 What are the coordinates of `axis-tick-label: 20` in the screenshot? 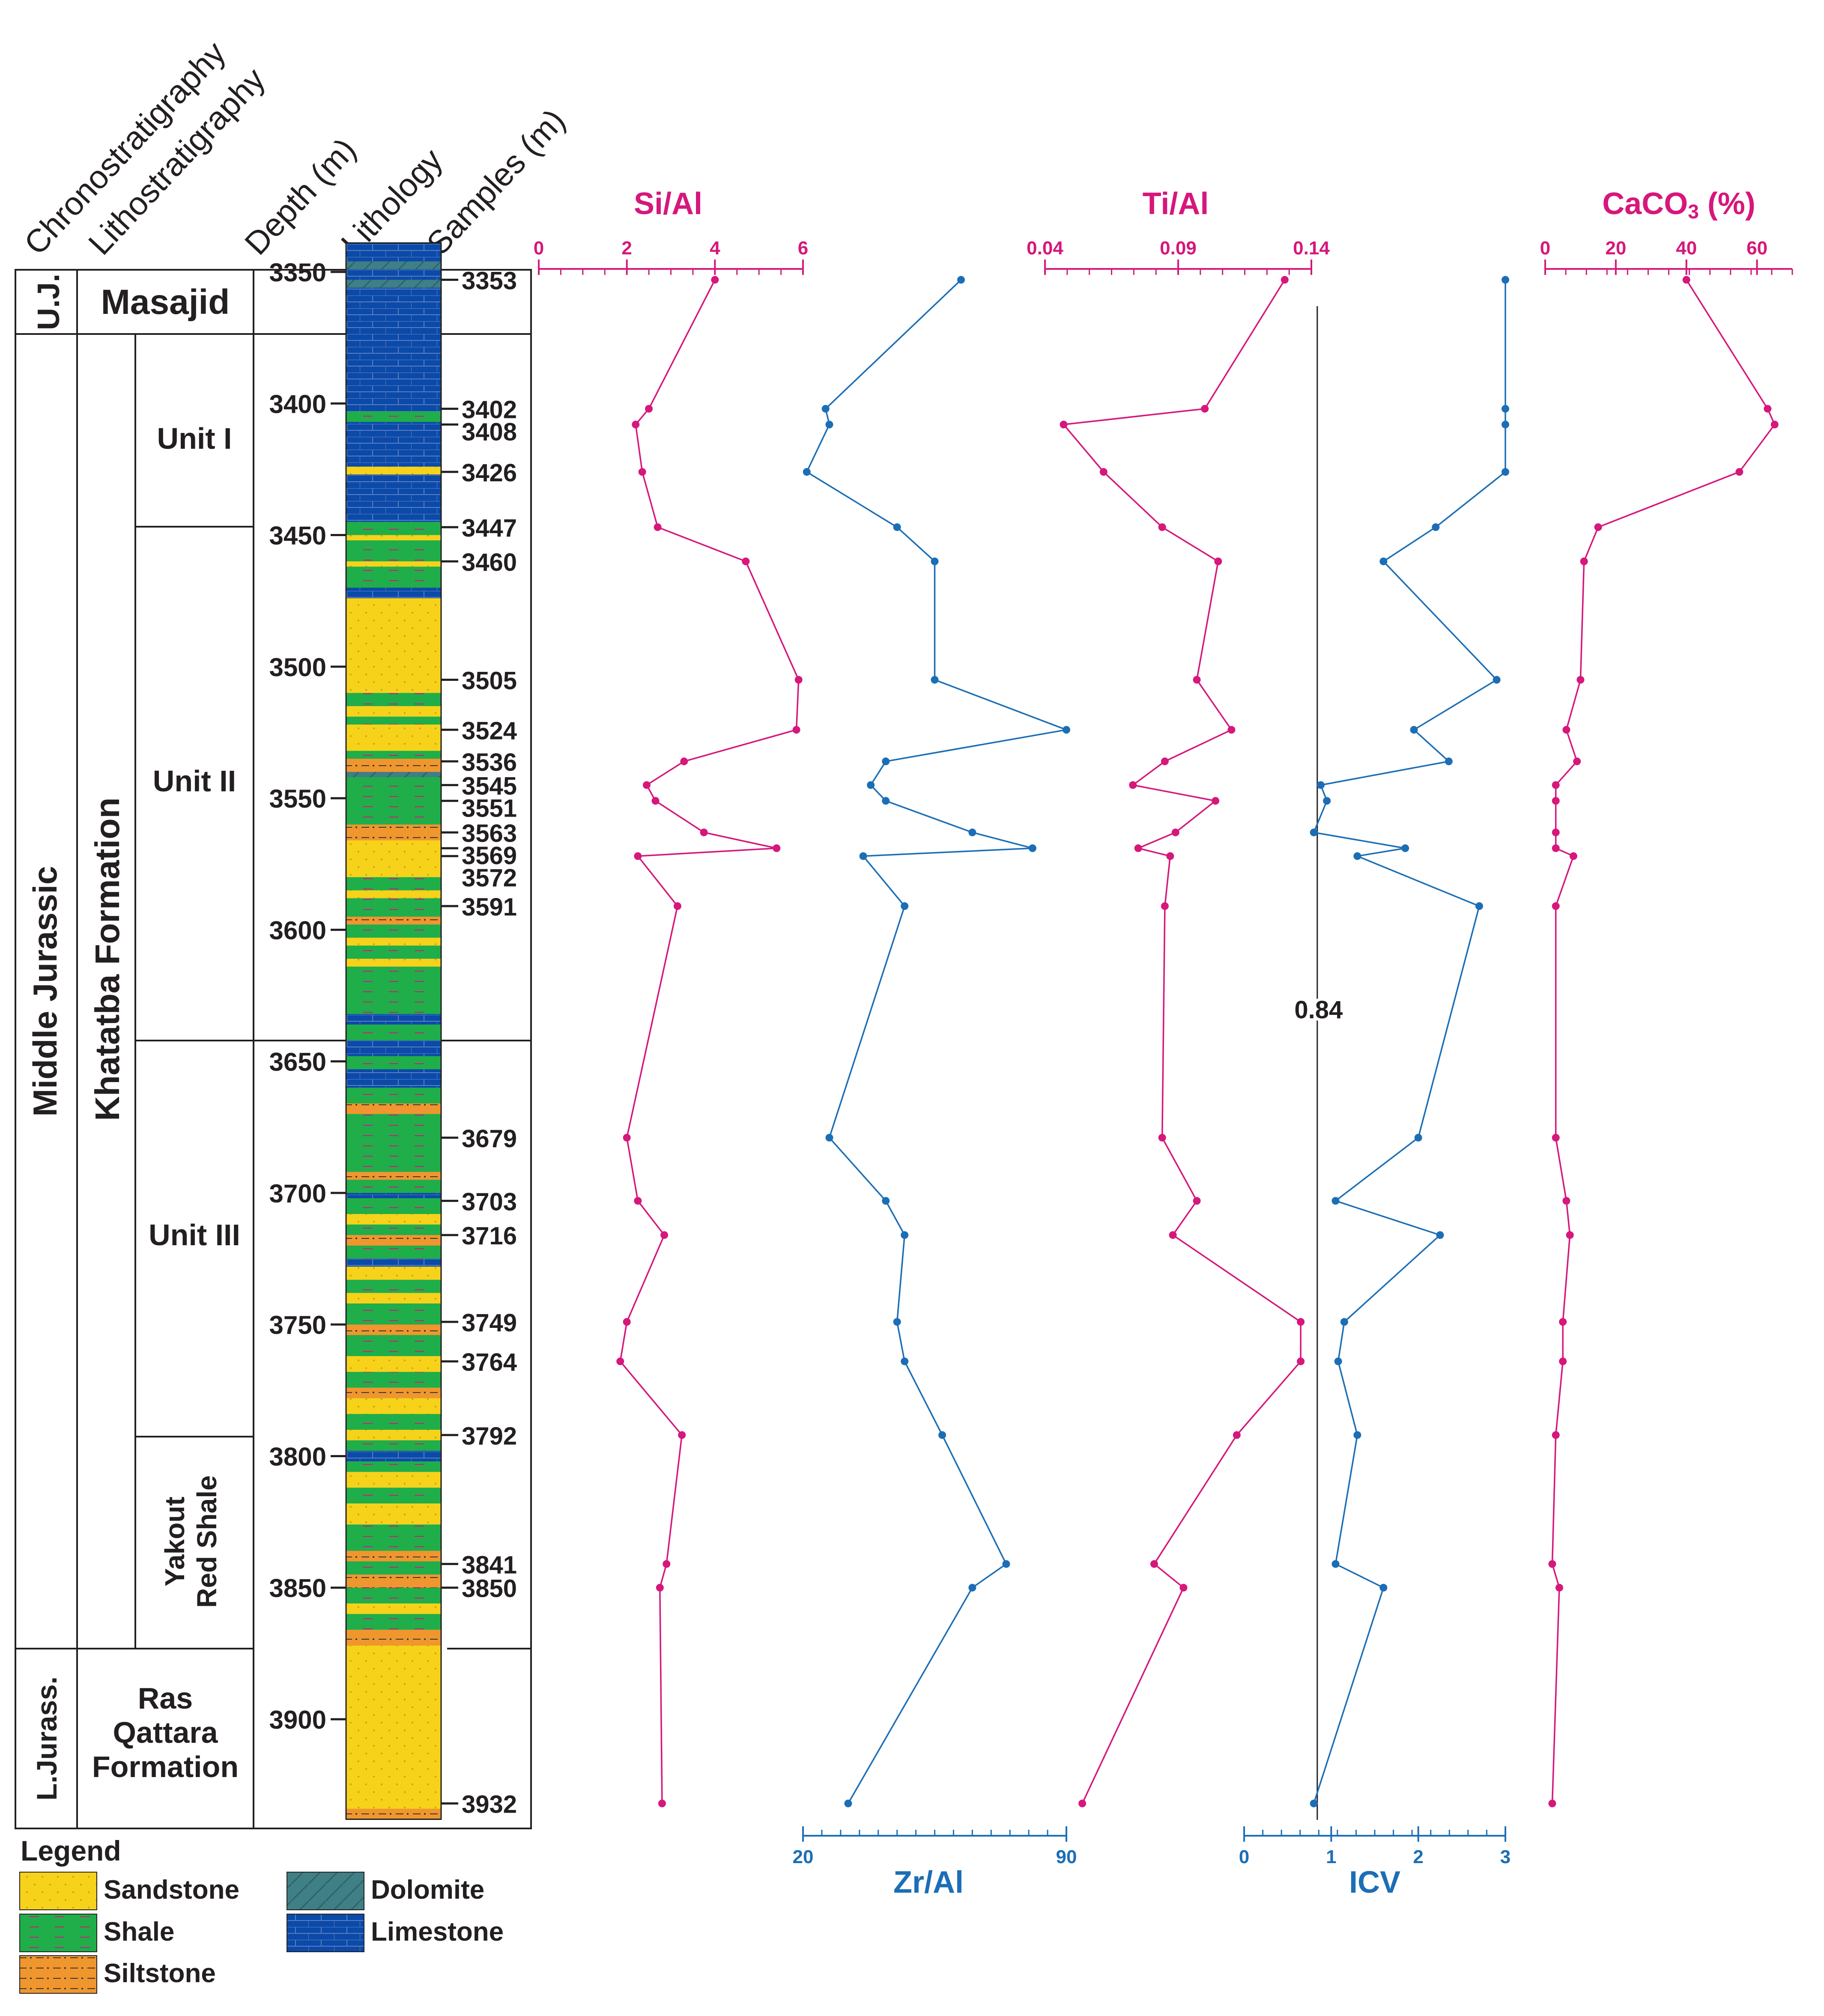 It's located at (804, 1857).